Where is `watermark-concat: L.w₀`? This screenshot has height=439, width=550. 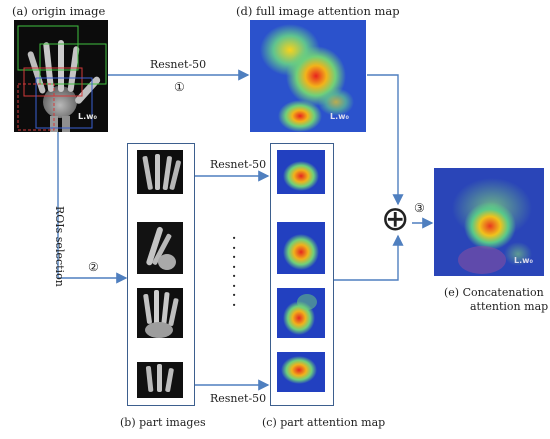 watermark-concat: L.w₀ is located at coordinates (524, 260).